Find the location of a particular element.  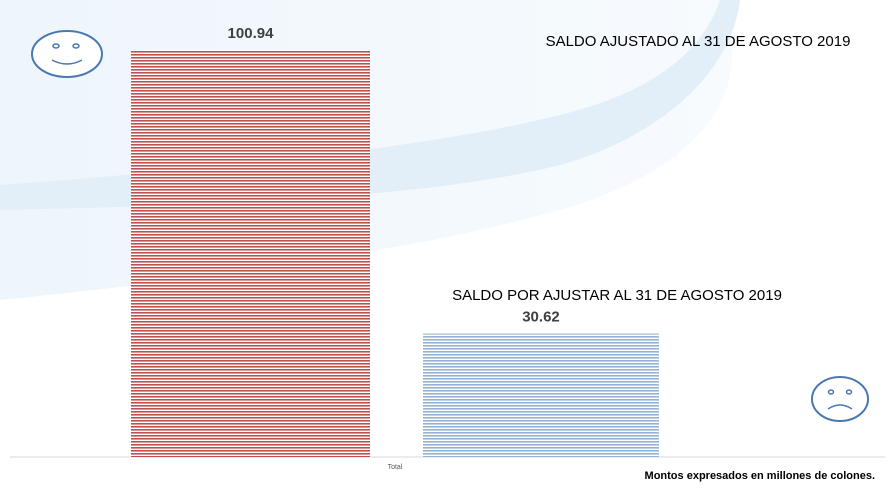

data-label: 100.94 is located at coordinates (251, 33).